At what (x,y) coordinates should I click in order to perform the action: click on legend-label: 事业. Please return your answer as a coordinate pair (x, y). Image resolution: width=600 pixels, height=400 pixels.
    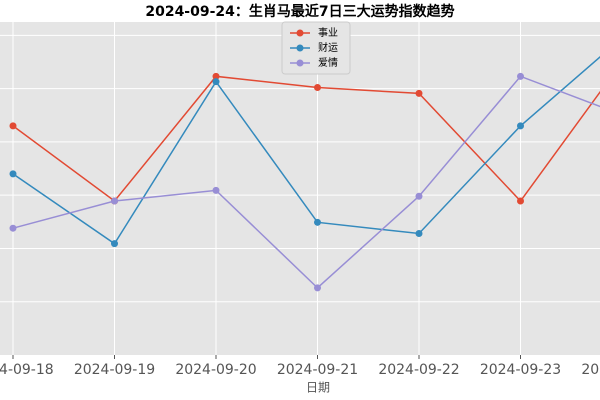
    Looking at the image, I should click on (328, 32).